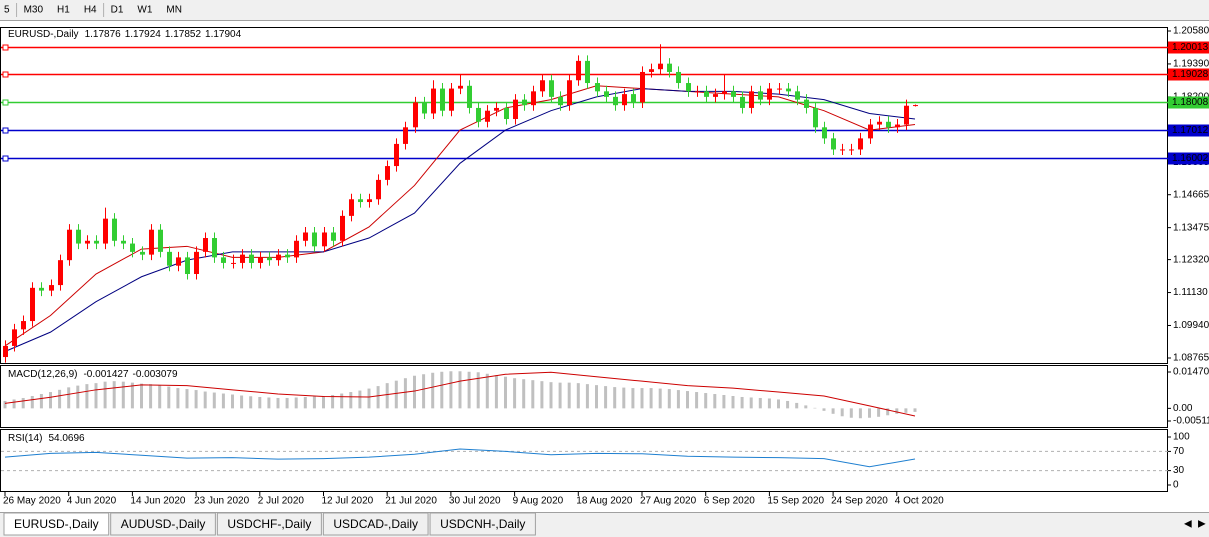 The image size is (1209, 537). I want to click on tab: EURUSD-,Daily, so click(56, 524).